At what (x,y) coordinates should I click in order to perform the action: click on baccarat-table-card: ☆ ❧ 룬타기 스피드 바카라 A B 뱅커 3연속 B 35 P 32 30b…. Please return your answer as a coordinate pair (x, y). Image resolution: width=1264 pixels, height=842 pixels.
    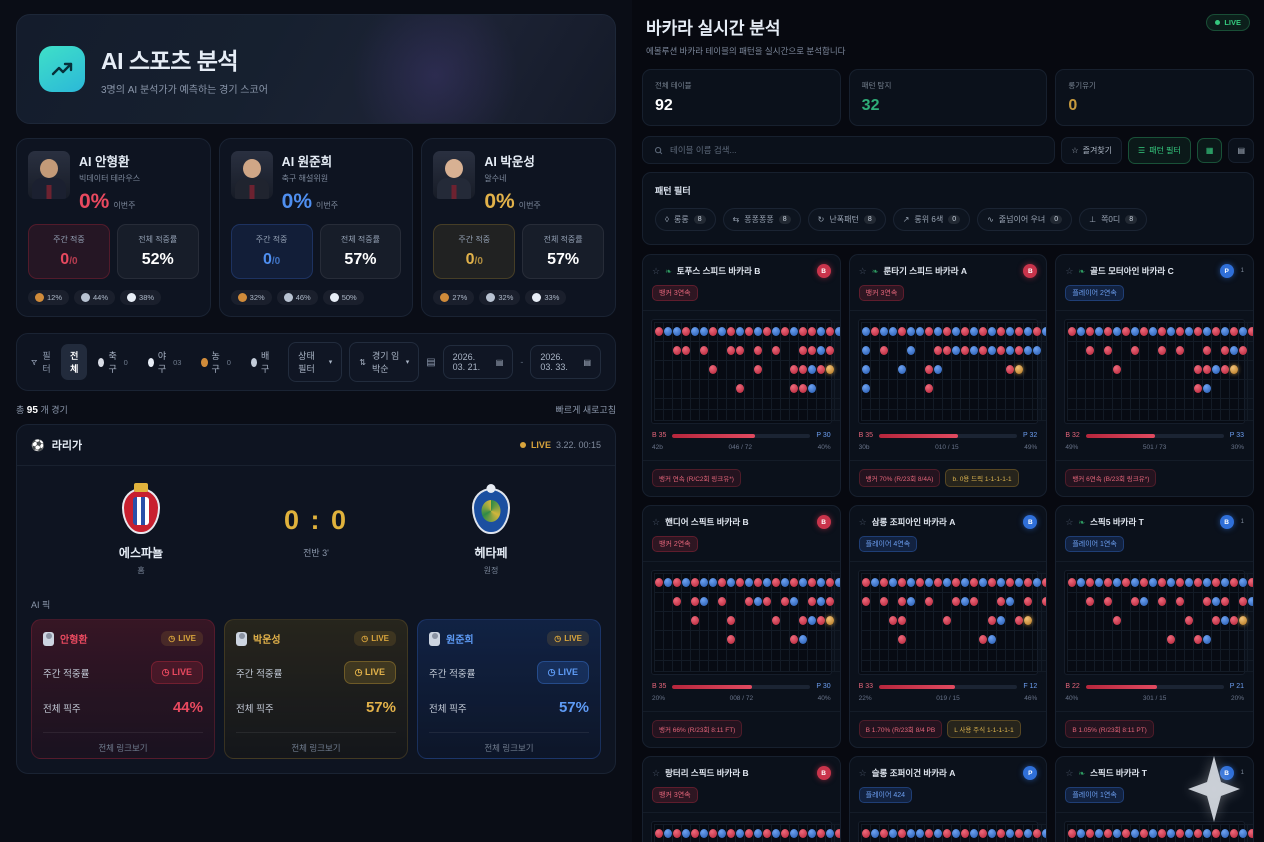
    Looking at the image, I should click on (948, 375).